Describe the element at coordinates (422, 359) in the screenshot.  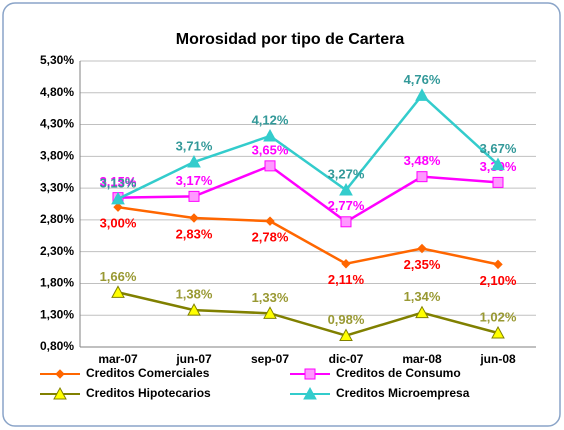
I see `x-tick-label: mar-08` at that location.